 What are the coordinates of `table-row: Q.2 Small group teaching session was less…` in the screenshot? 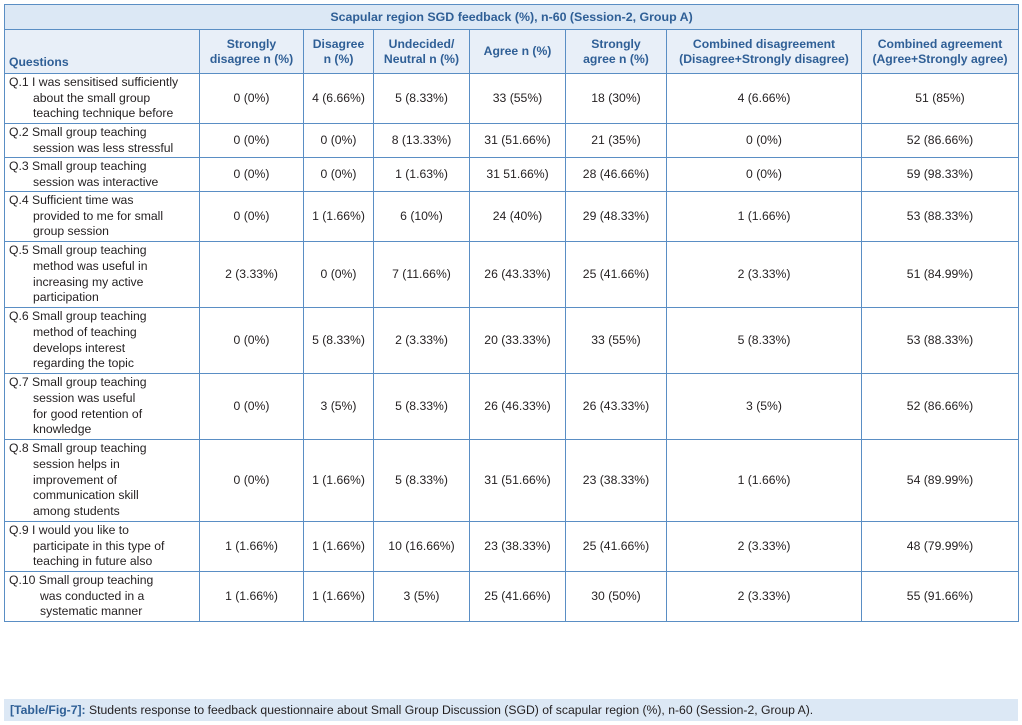 It's located at (512, 140).